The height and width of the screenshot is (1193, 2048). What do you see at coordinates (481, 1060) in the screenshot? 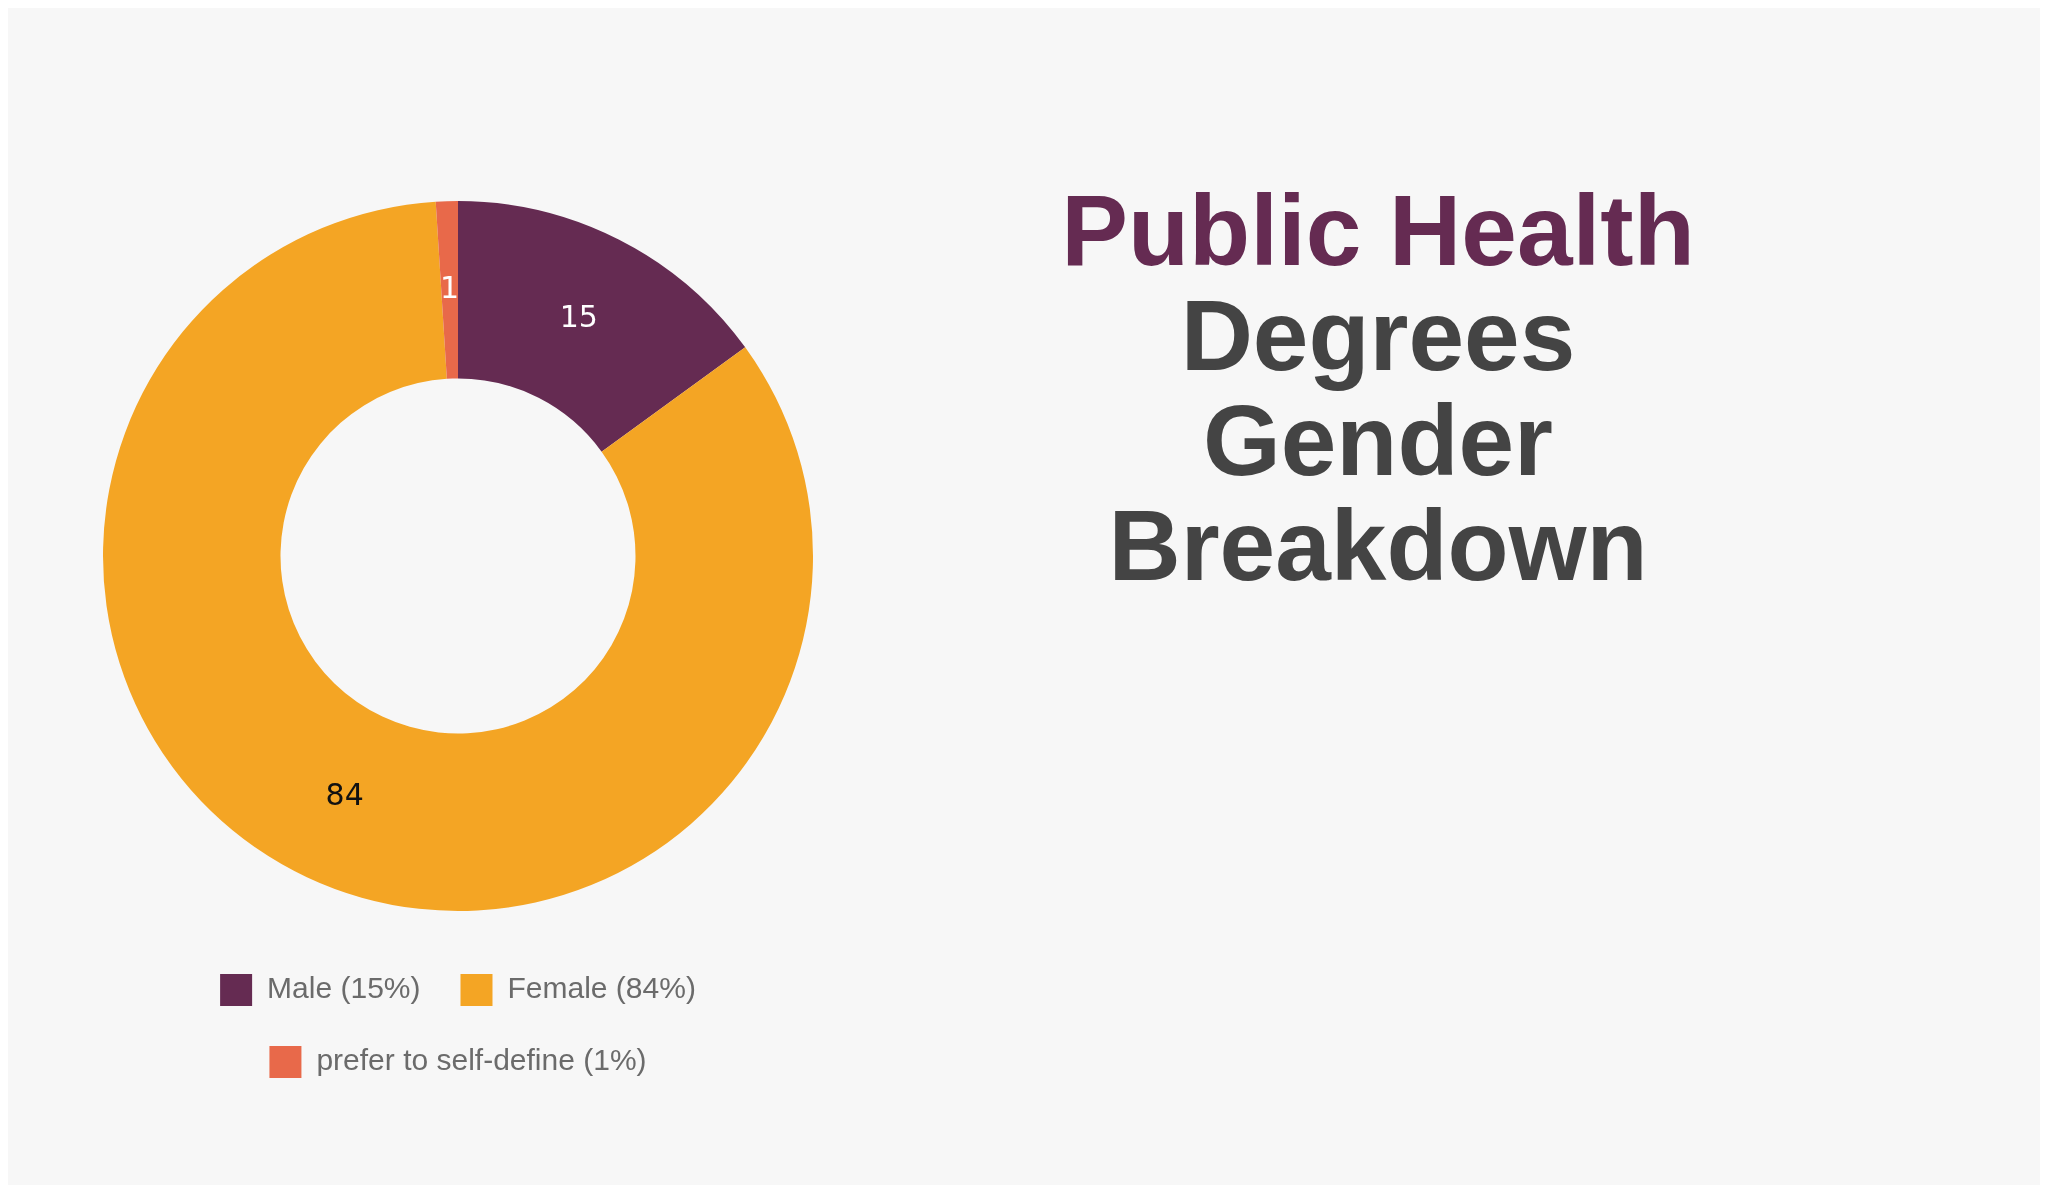
I see `legend-label: prefer to self-define (1%)` at bounding box center [481, 1060].